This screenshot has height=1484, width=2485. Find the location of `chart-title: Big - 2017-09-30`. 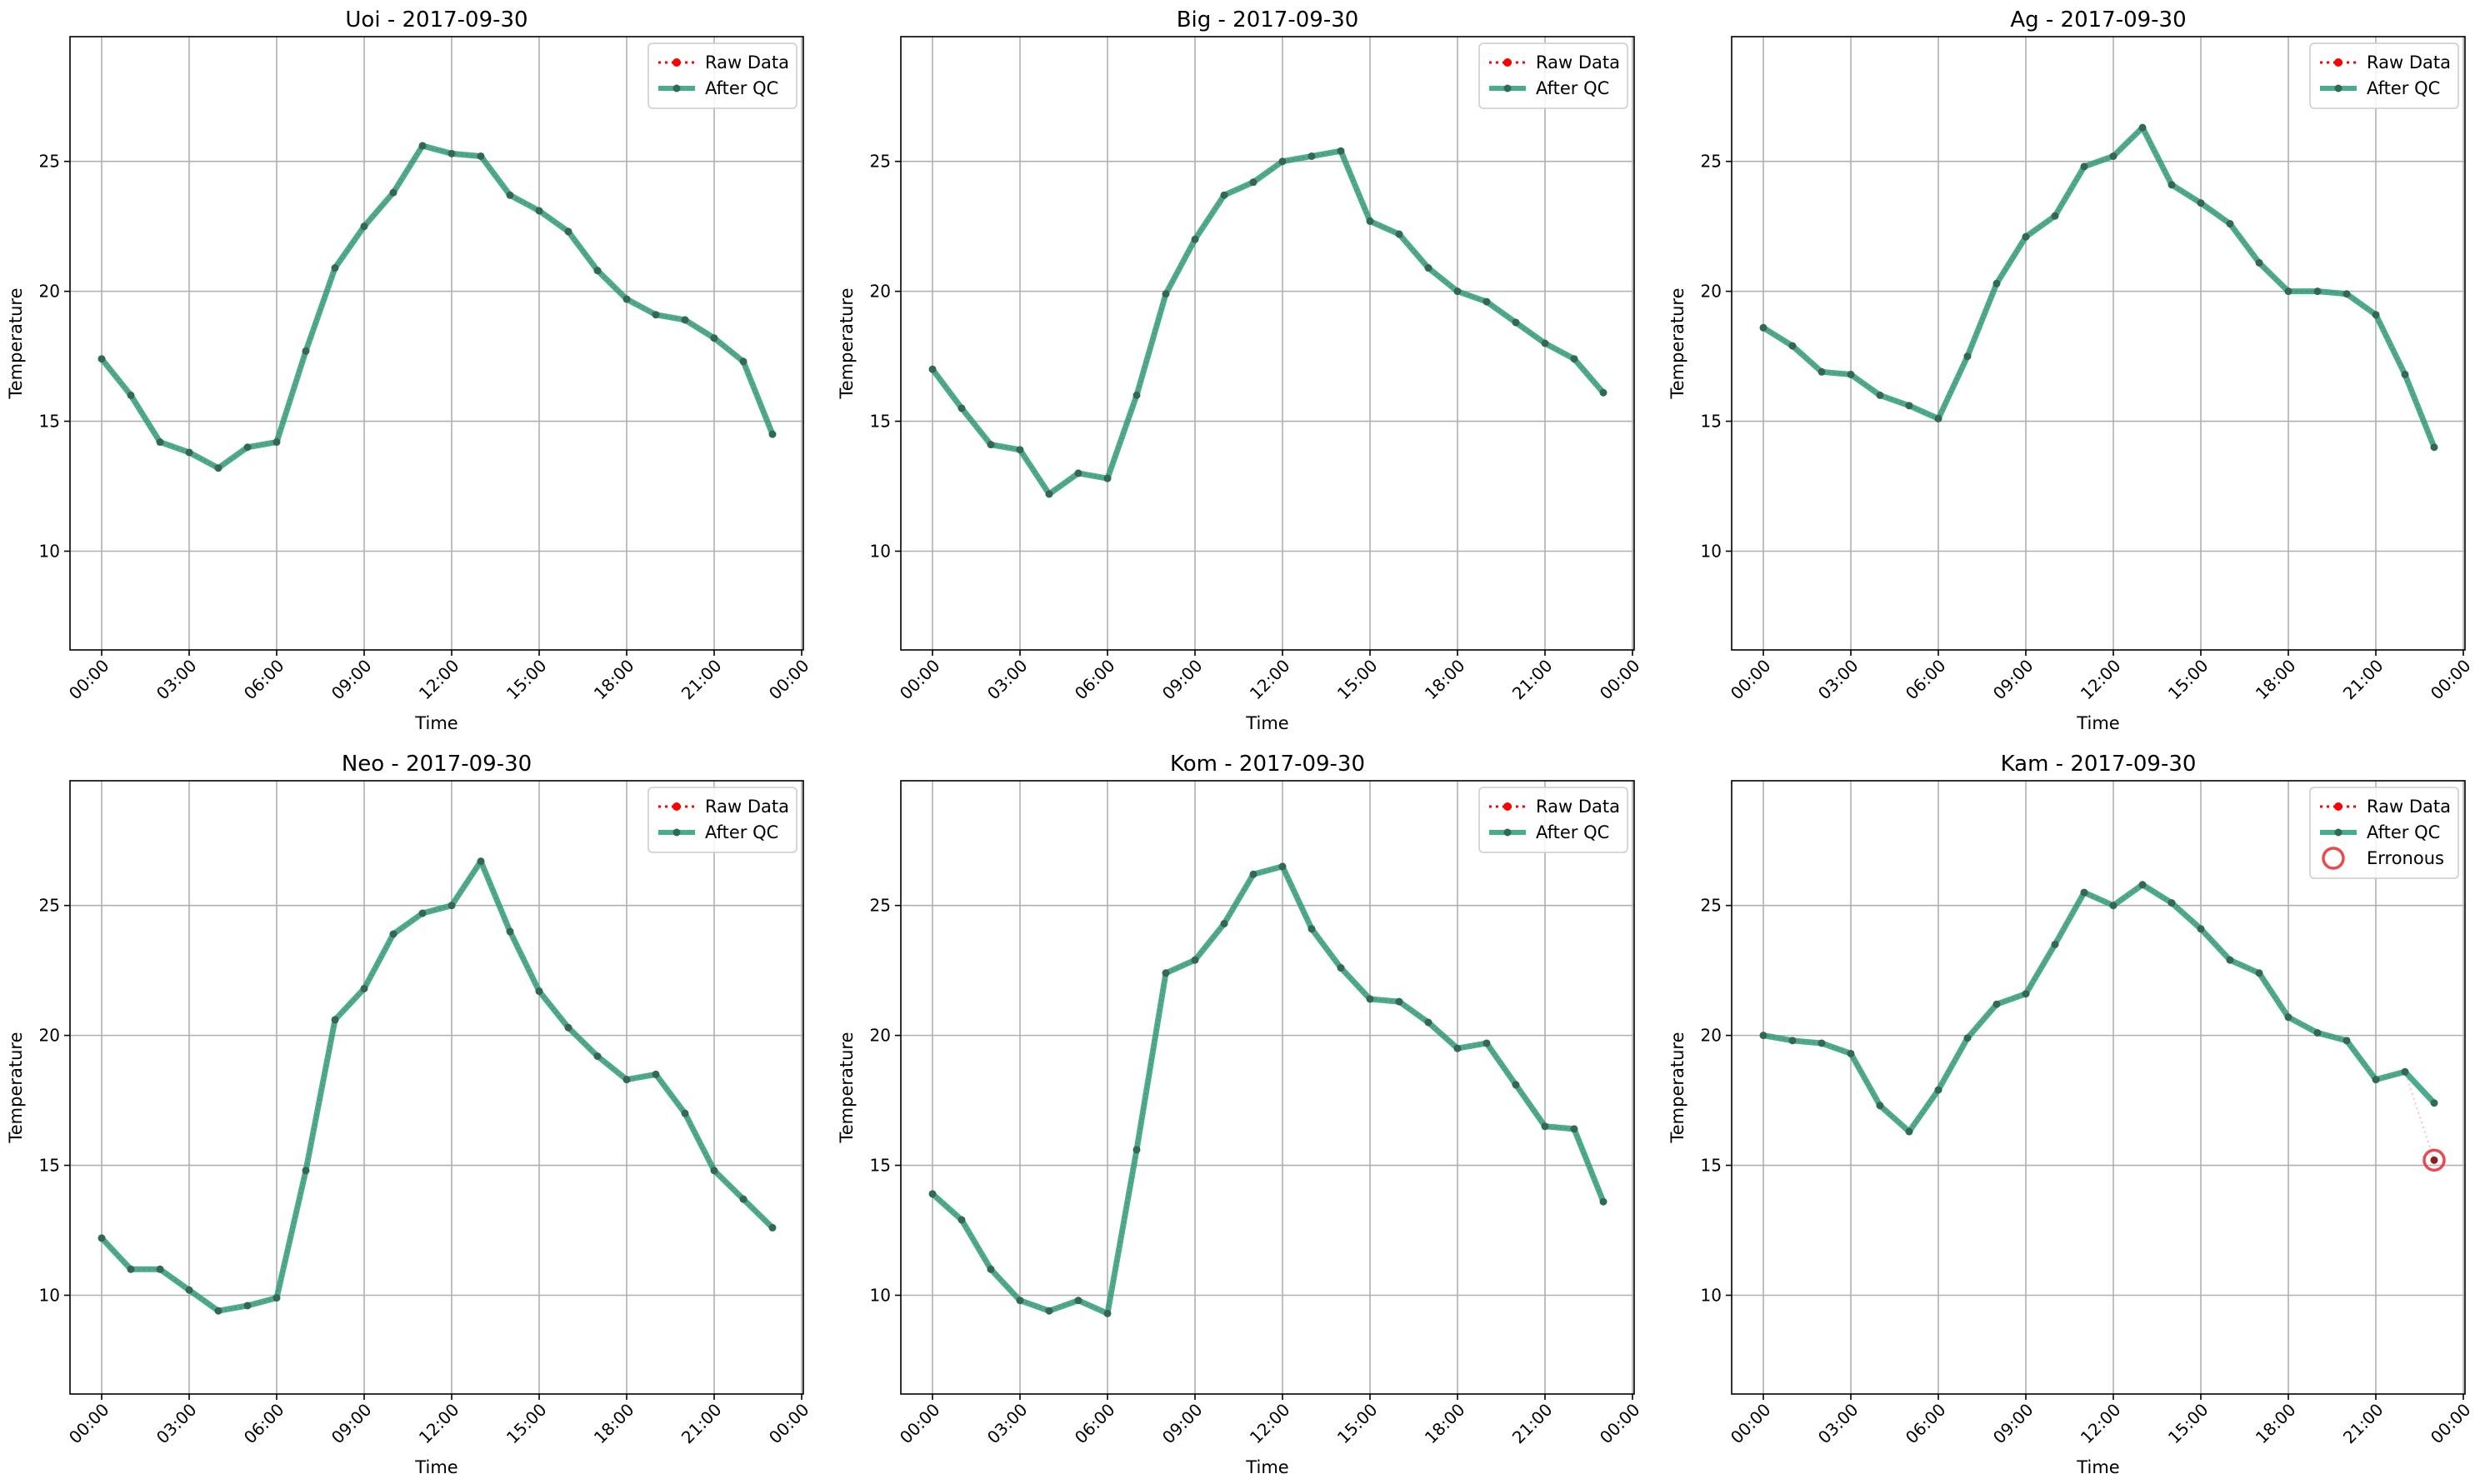

chart-title: Big - 2017-09-30 is located at coordinates (1268, 19).